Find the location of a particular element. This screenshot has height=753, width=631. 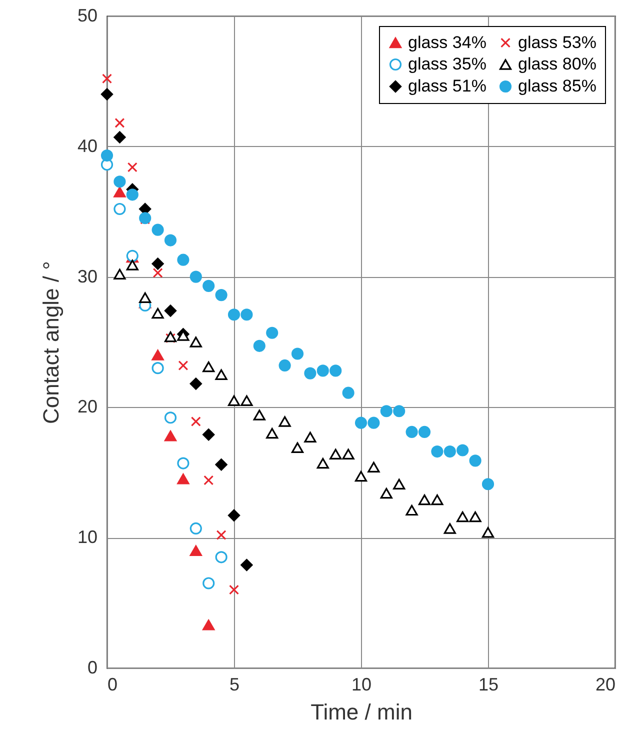

y-tick-label: 40 is located at coordinates (87, 146).